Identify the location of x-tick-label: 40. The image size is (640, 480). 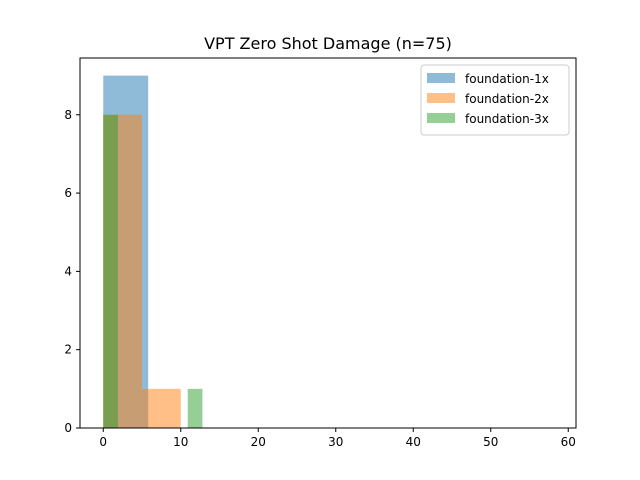
(413, 442).